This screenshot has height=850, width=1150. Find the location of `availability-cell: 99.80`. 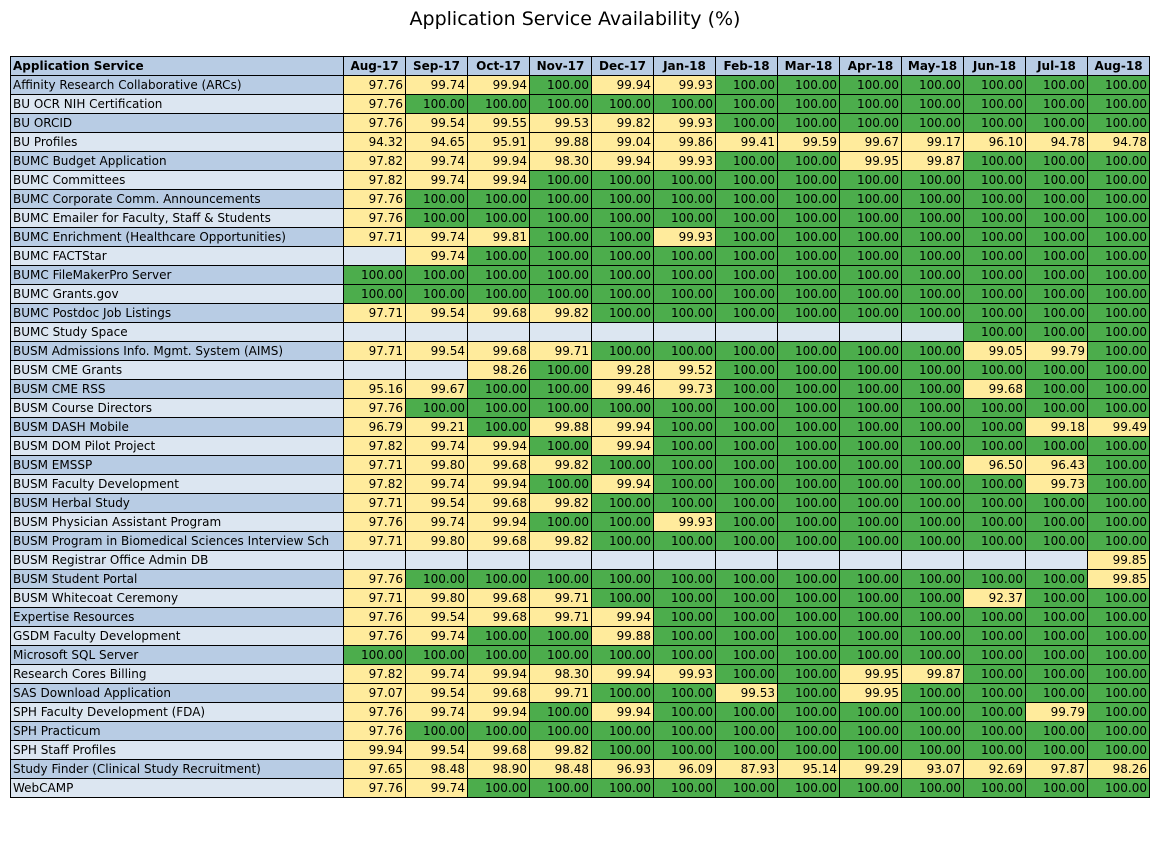

availability-cell: 99.80 is located at coordinates (436, 465).